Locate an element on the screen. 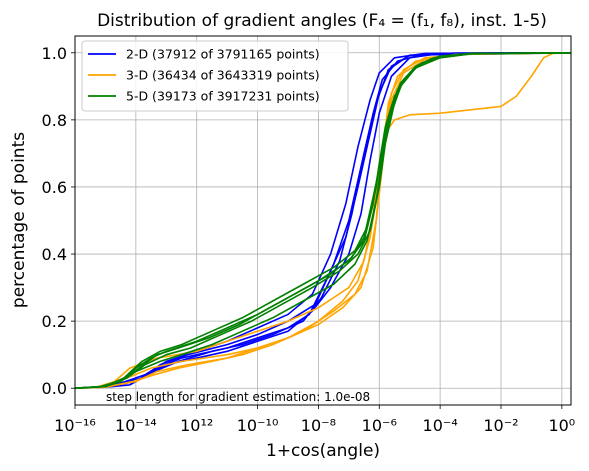 The width and height of the screenshot is (589, 471). x-tick-label: 10⁻¹⁴ is located at coordinates (136, 425).